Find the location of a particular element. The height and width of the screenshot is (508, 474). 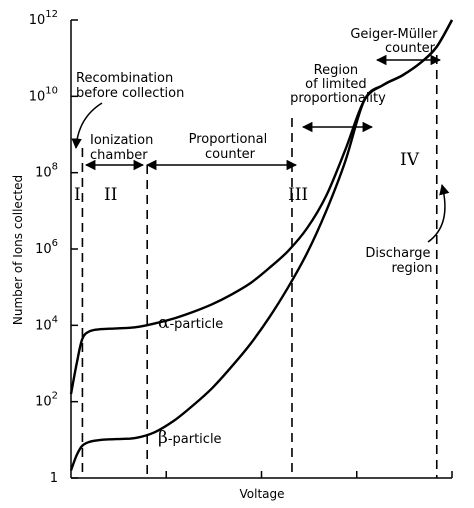

y-tick-label: 10⁸ is located at coordinates (46, 171).